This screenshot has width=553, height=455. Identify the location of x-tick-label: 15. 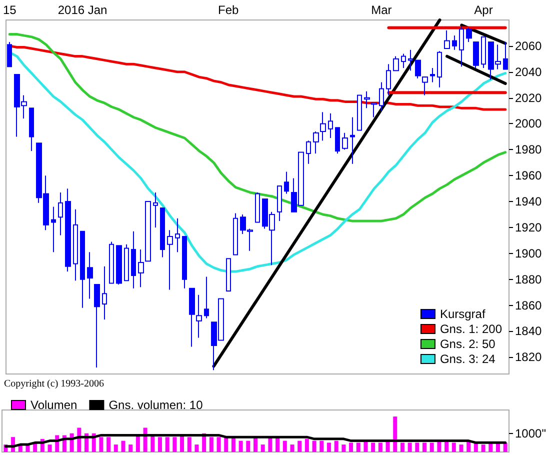
(9, 10).